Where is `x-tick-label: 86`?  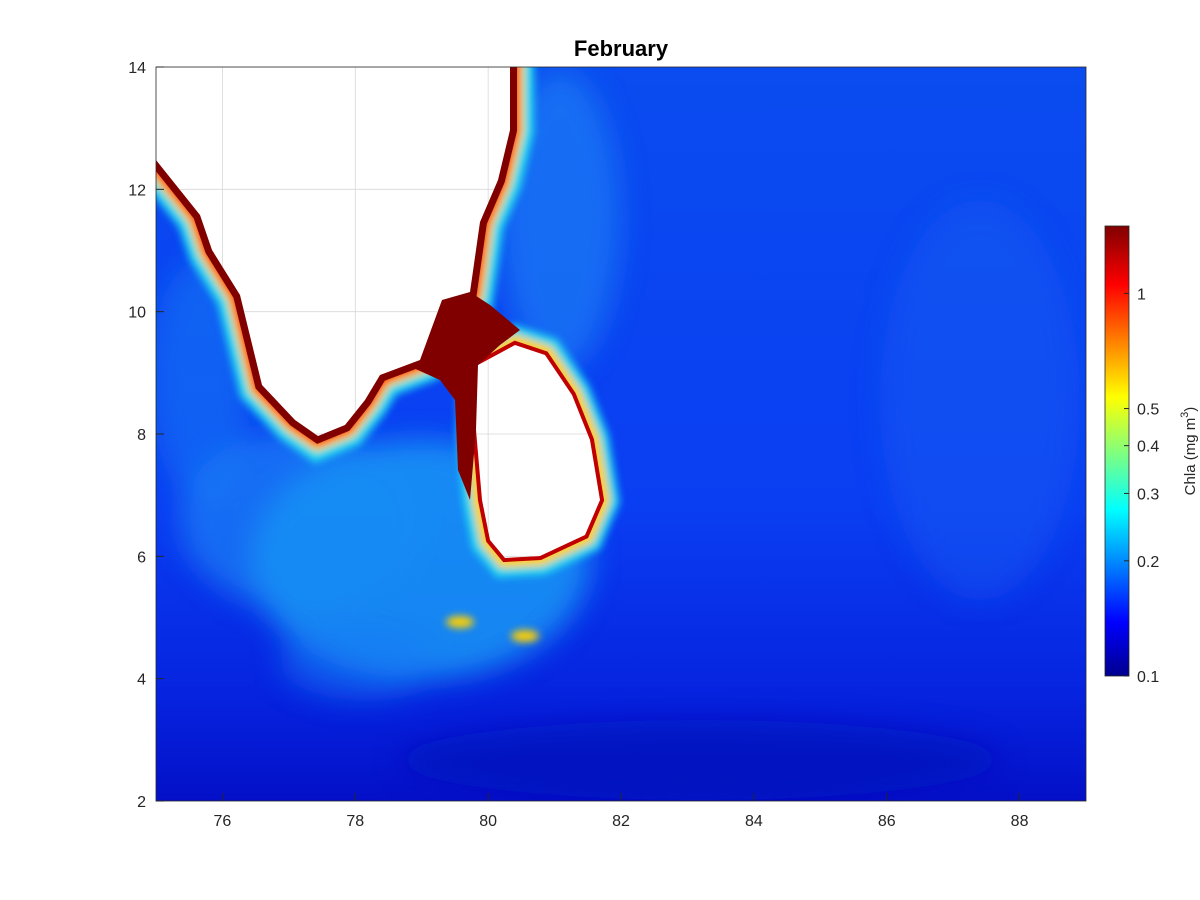
x-tick-label: 86 is located at coordinates (887, 821).